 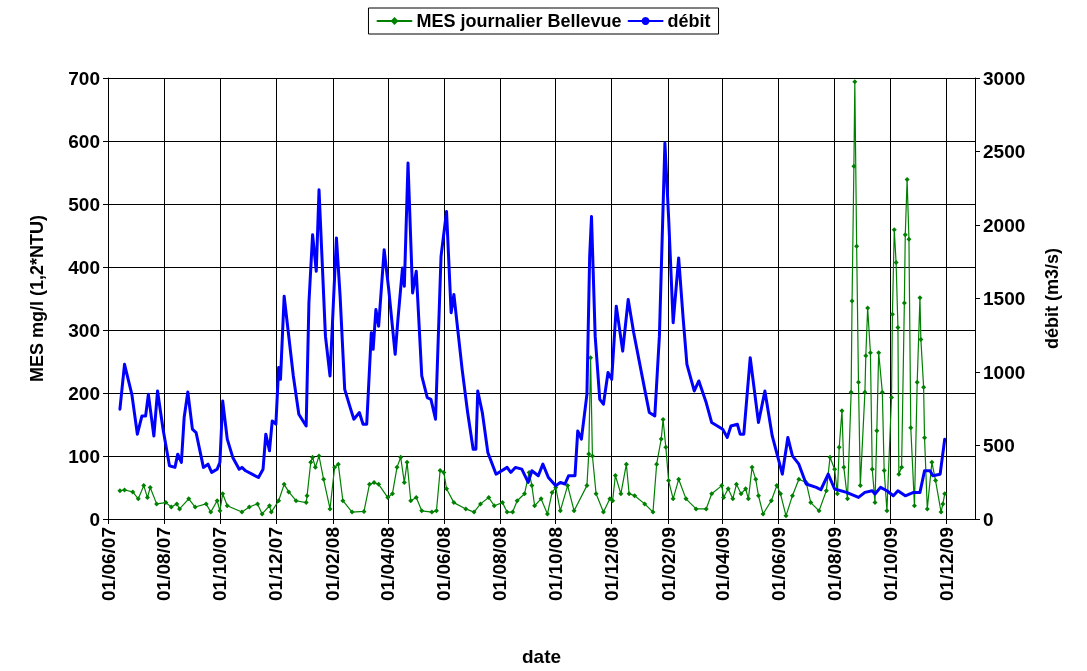 What do you see at coordinates (1004, 298) in the screenshot?
I see `y2-tick-label: 1500` at bounding box center [1004, 298].